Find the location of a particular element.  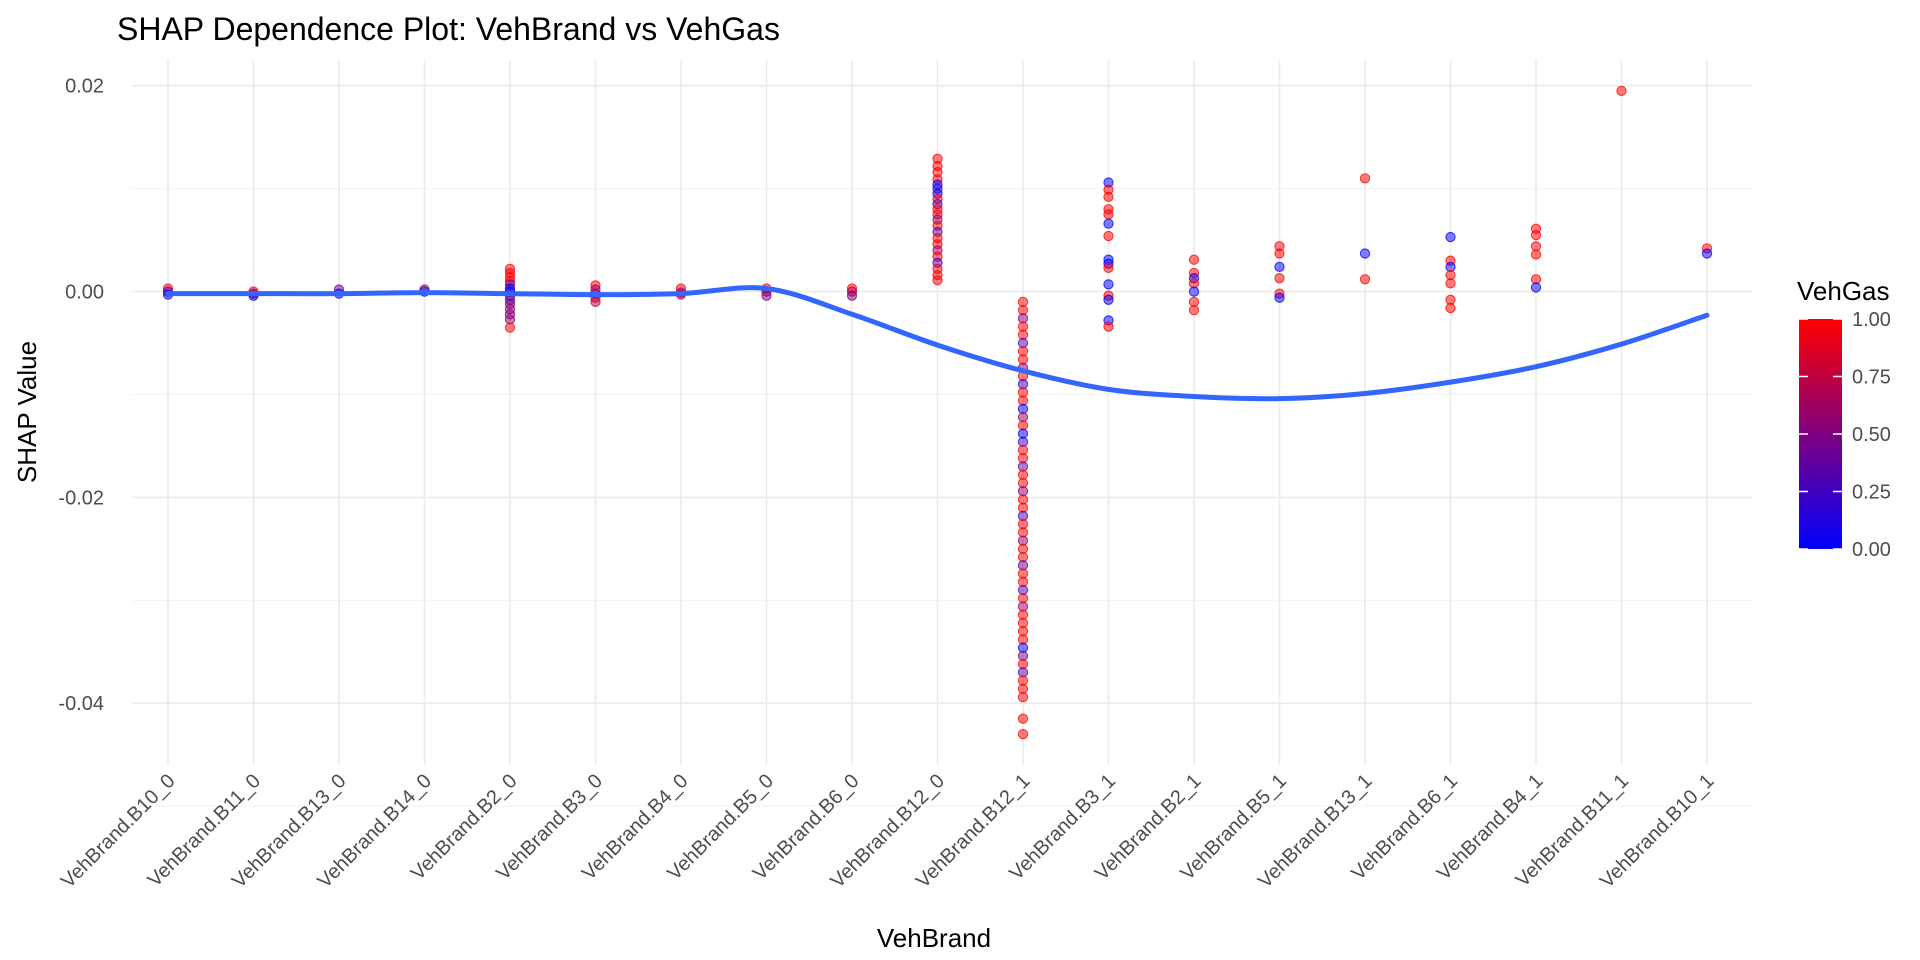

legend-tick-label: 0.50 is located at coordinates (1871, 435).